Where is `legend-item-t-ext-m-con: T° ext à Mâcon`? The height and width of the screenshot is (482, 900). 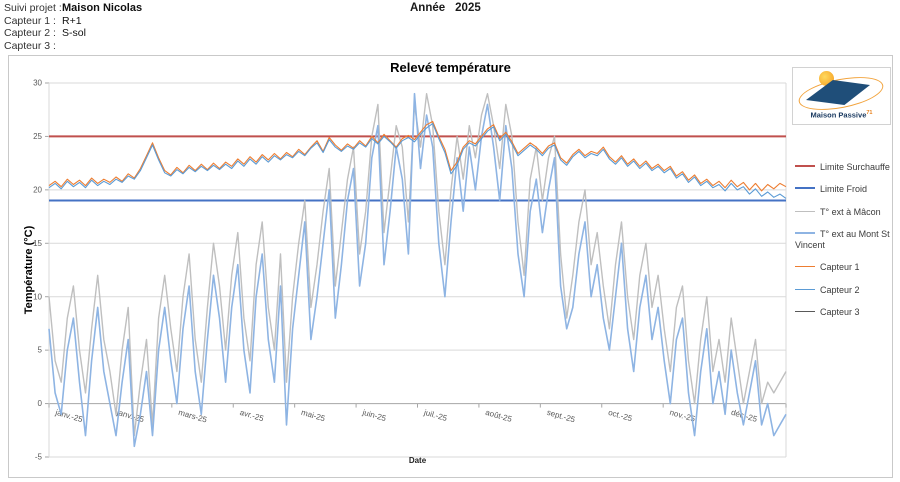 legend-item-t-ext-m-con: T° ext à Mâcon is located at coordinates (843, 212).